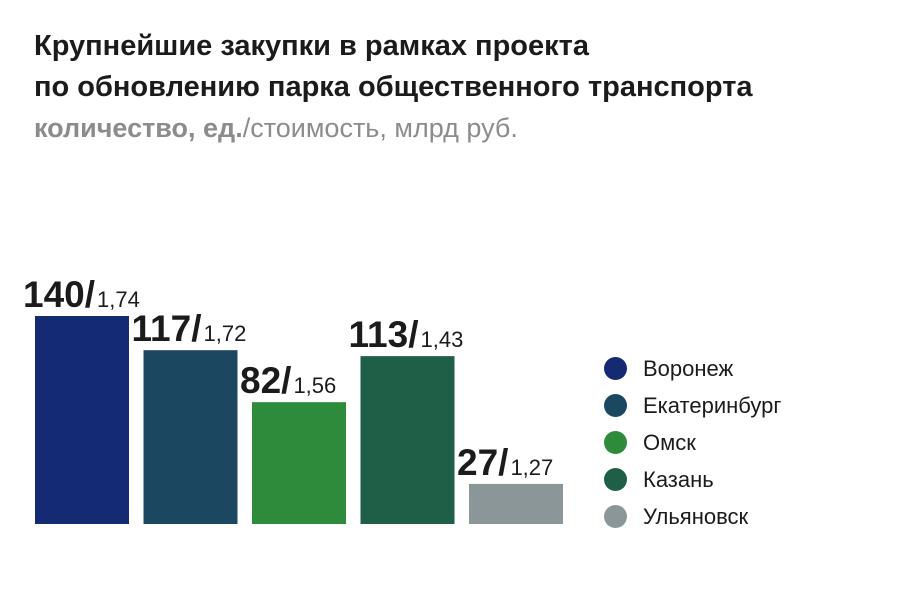 The image size is (900, 600). Describe the element at coordinates (59, 294) in the screenshot. I see `bar-count-label: 140/` at that location.